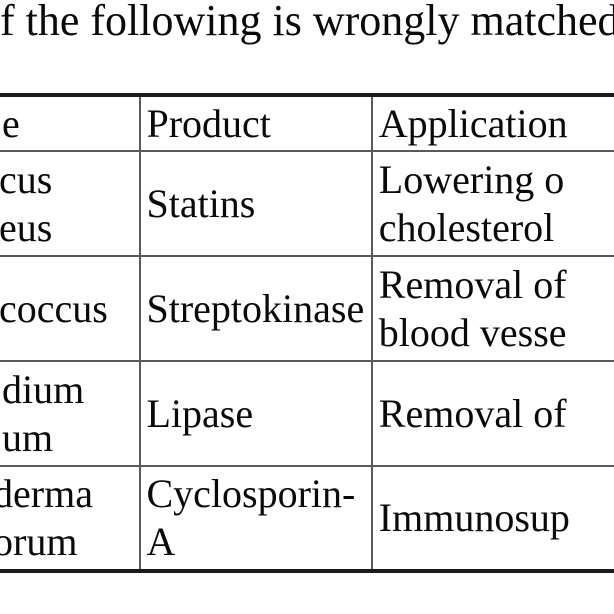 Image resolution: width=614 pixels, height=614 pixels. I want to click on header-cell-microbe: e, so click(71, 122).